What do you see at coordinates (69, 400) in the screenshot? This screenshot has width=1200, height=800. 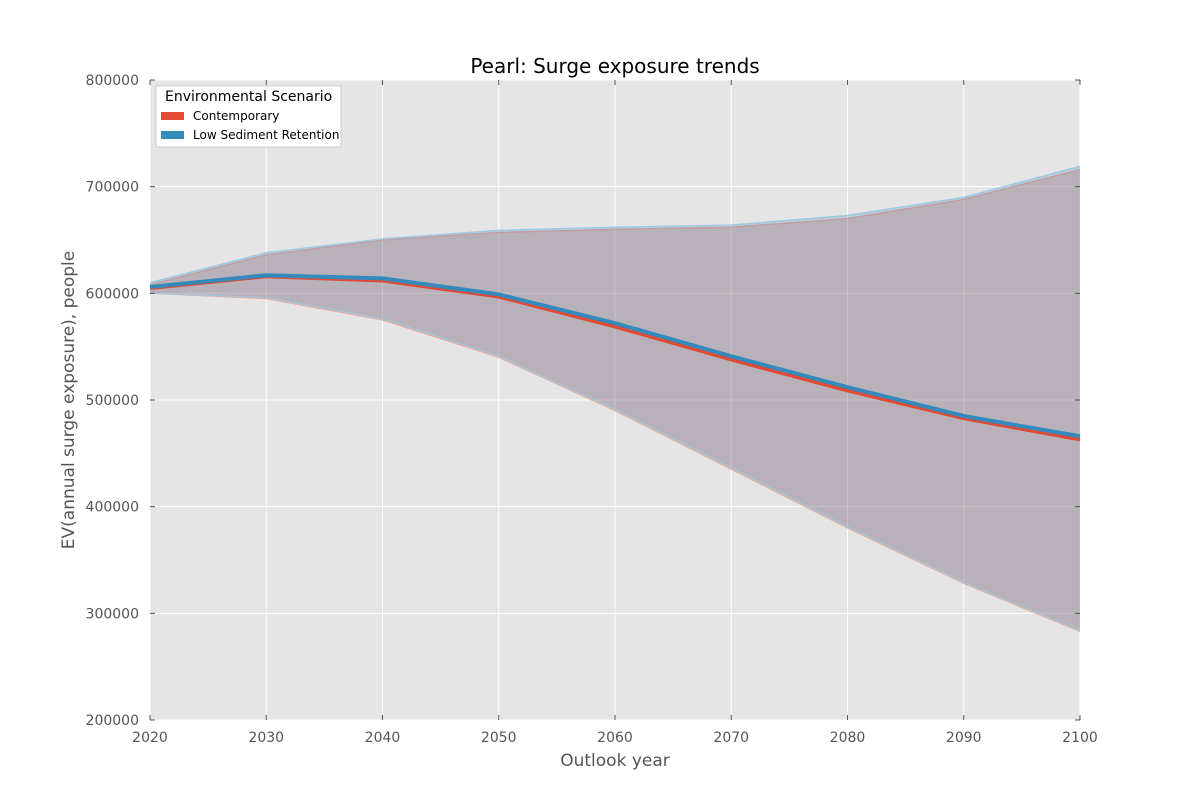 I see `y-axis-title: EV(annual surge exposure), people` at bounding box center [69, 400].